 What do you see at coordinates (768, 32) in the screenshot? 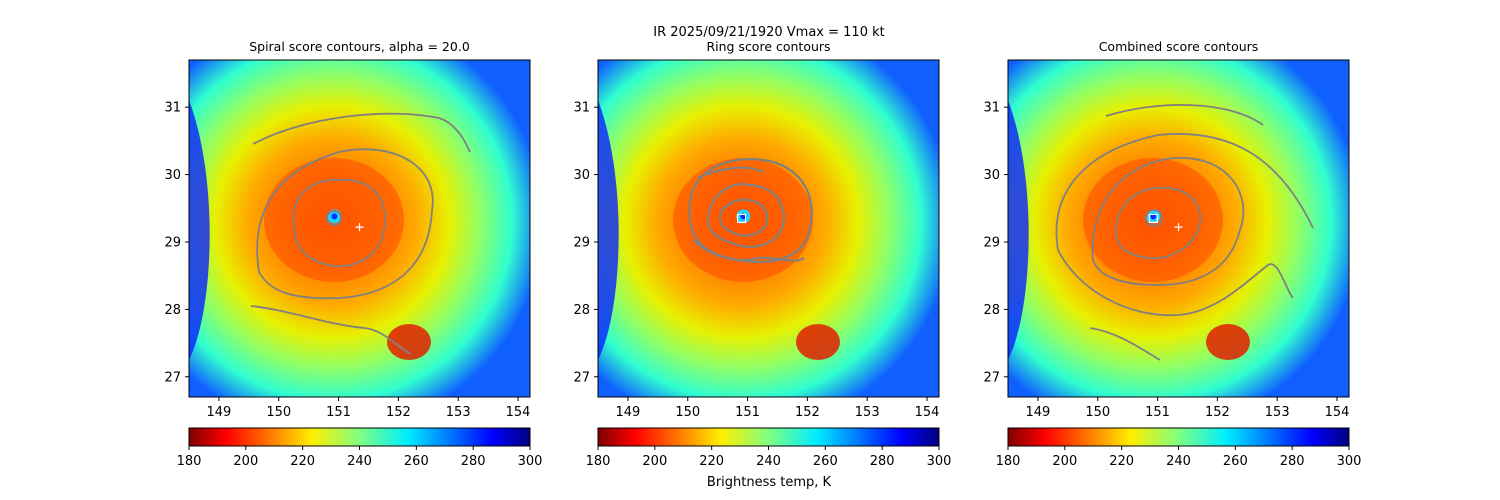
I see `figure-suptitle: IR 2025/09/21/1920 Vmax = 110 kt` at bounding box center [768, 32].